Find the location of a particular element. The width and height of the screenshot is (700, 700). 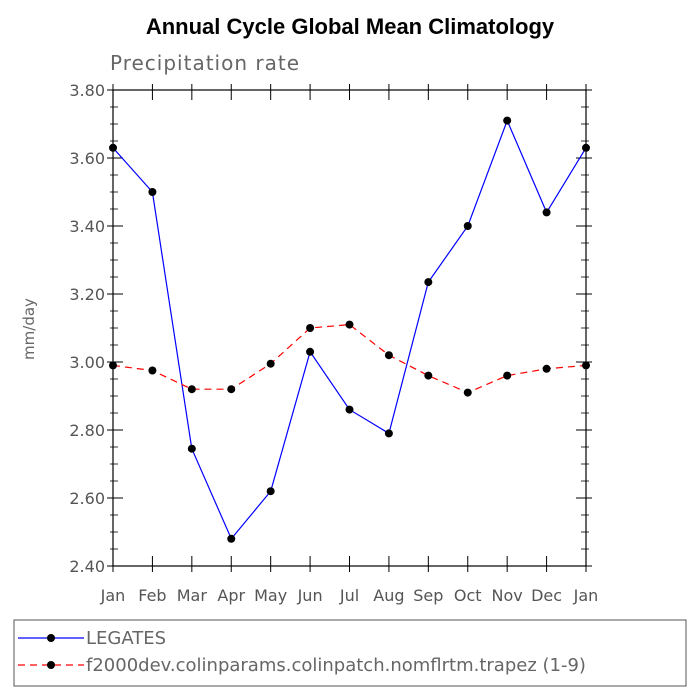

x-tick-label: Apr is located at coordinates (231, 595).